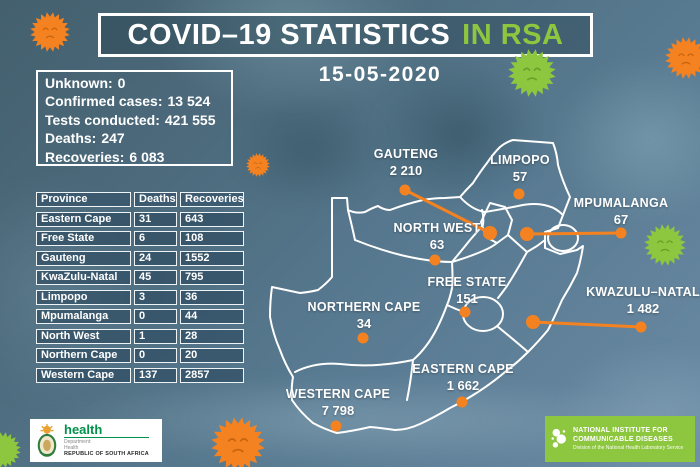 The width and height of the screenshot is (700, 467). I want to click on summary-label: Confirmed cases:, so click(104, 101).